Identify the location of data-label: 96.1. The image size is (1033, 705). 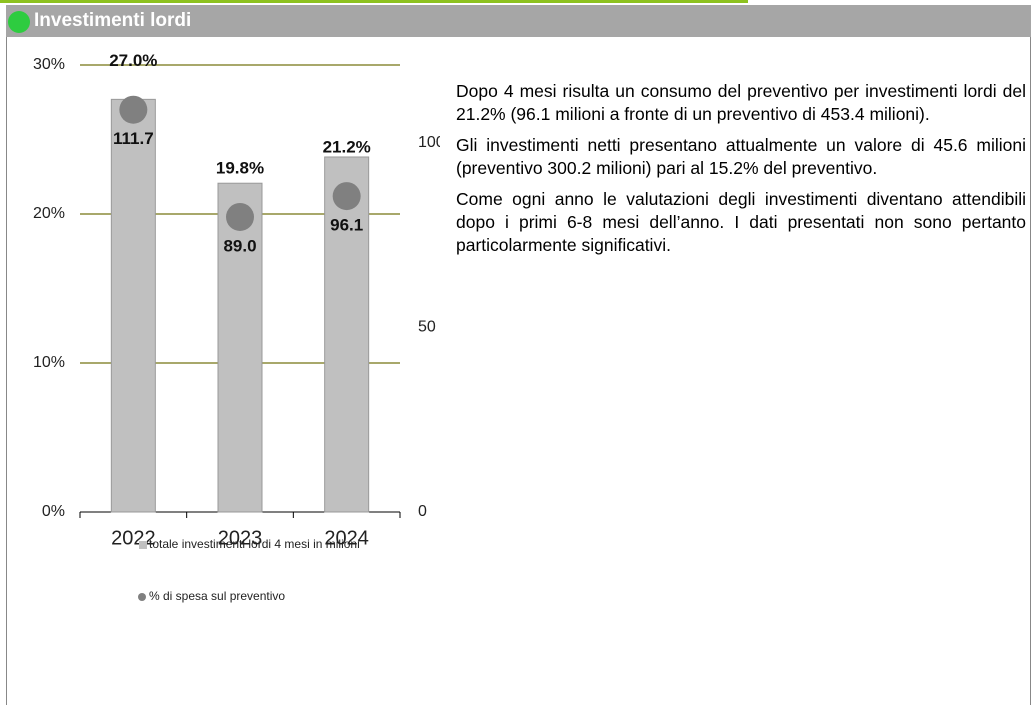
(346, 225).